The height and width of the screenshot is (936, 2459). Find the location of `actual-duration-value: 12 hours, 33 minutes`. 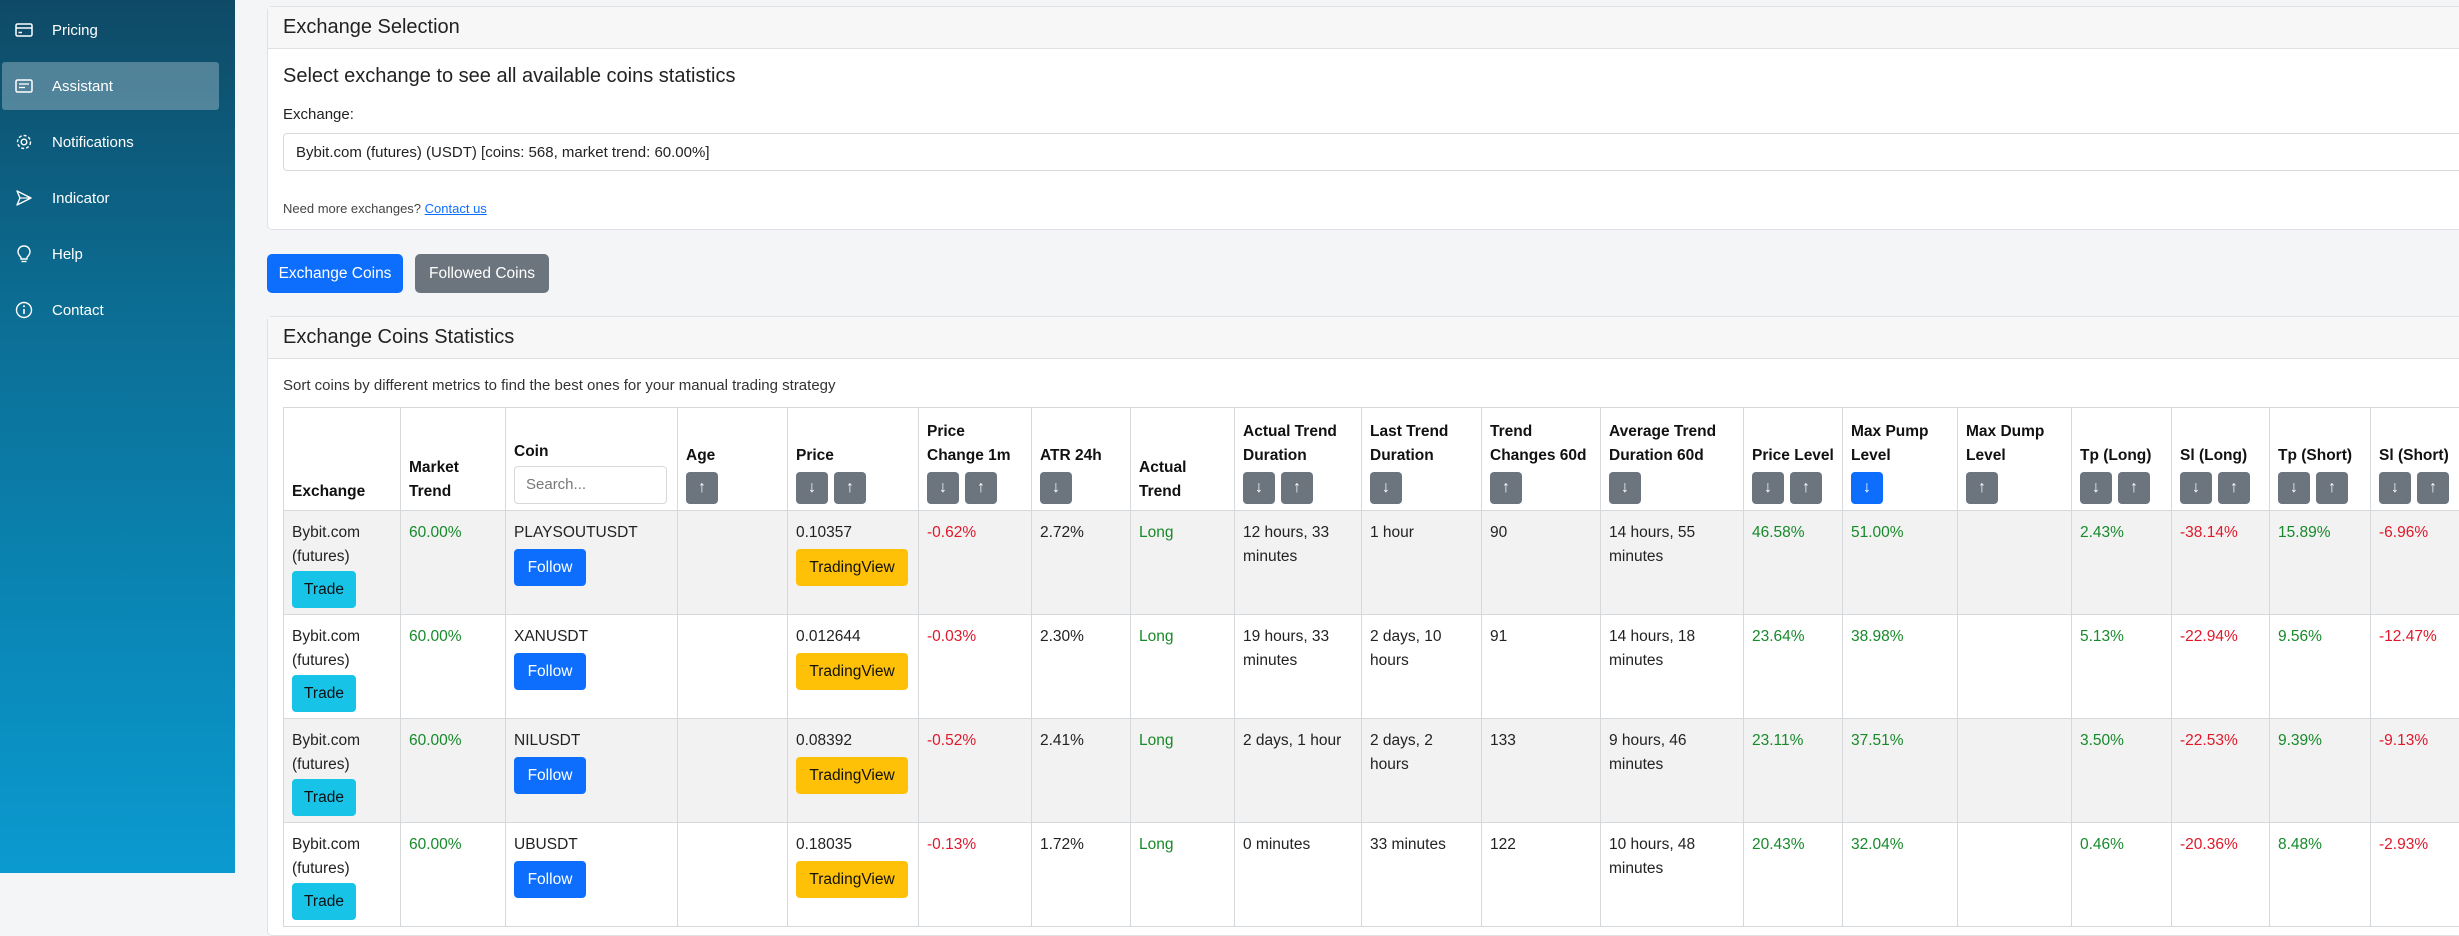

actual-duration-value: 12 hours, 33 minutes is located at coordinates (1298, 563).